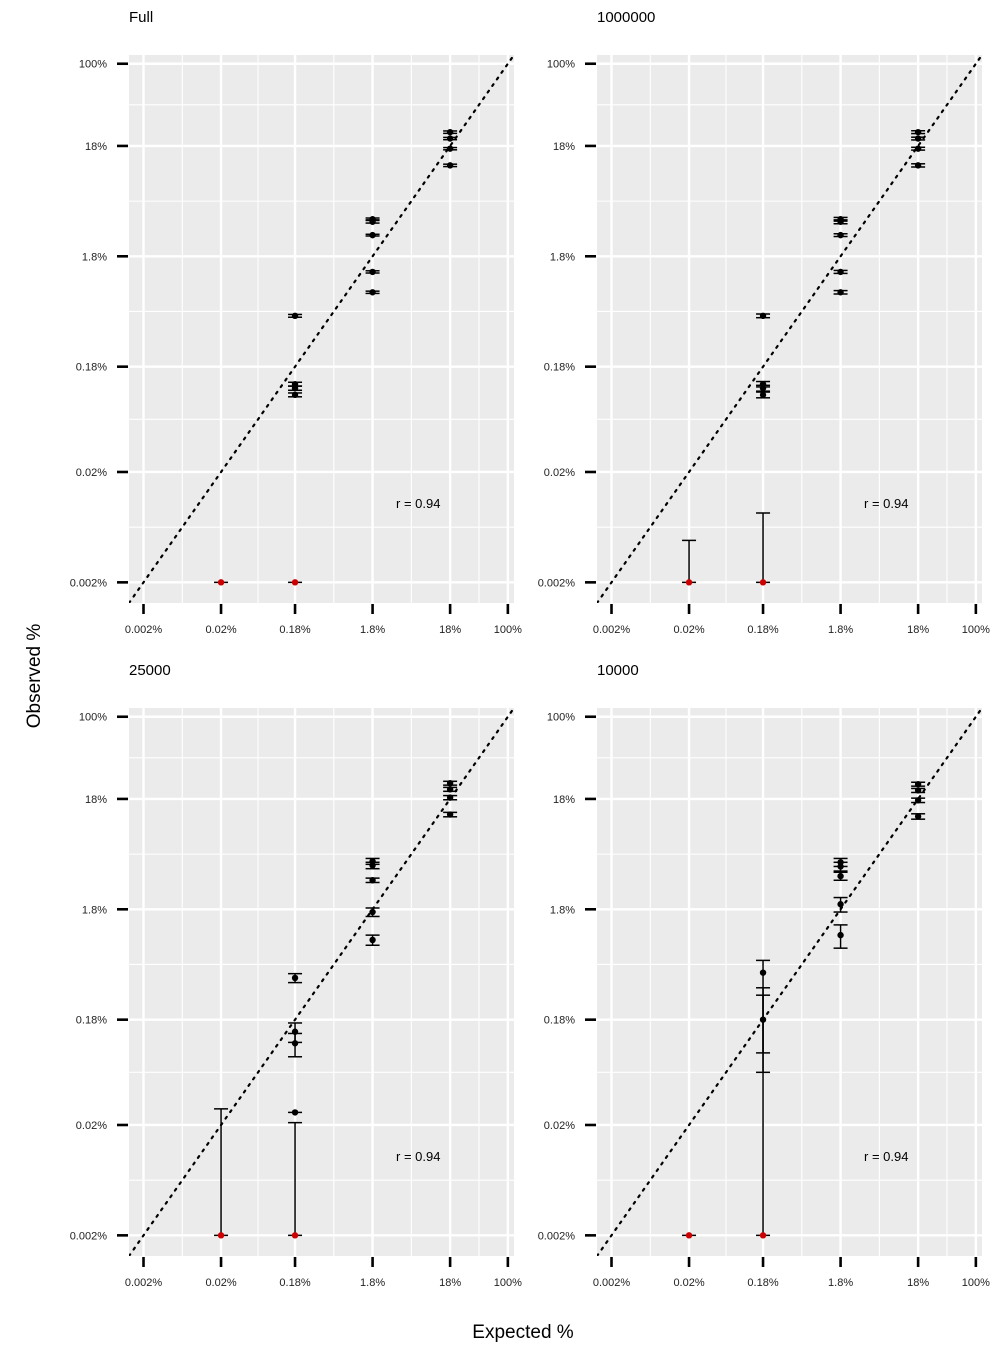  Describe the element at coordinates (618, 670) in the screenshot. I see `panel-title: 10000` at that location.